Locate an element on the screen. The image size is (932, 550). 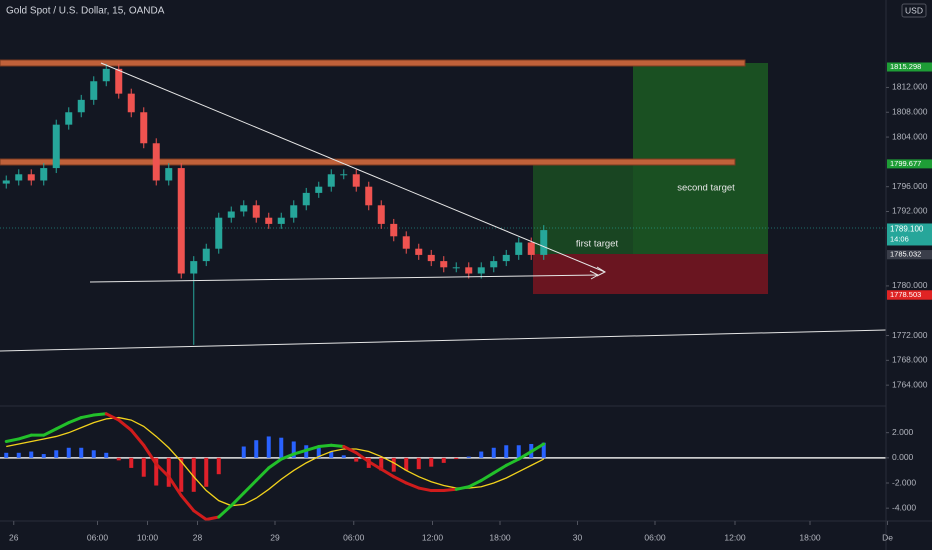
price-badge-label: 1778.503 is located at coordinates (905, 294).